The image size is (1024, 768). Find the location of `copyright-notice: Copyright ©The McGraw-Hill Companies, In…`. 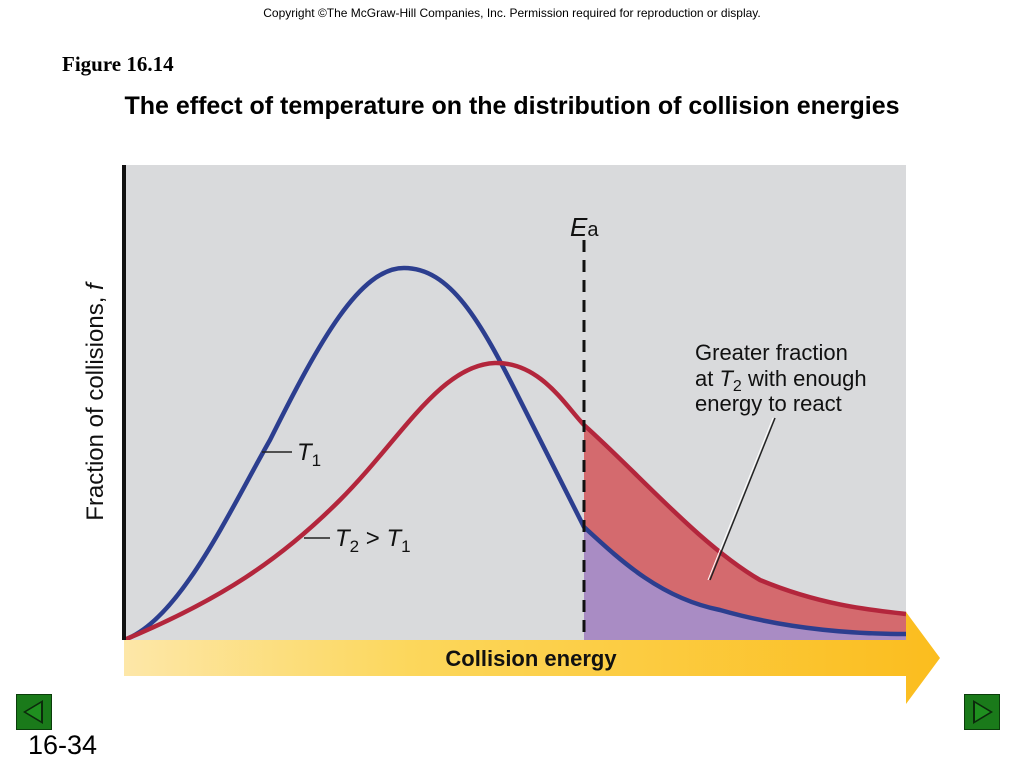

copyright-notice: Copyright ©The McGraw-Hill Companies, In… is located at coordinates (512, 13).